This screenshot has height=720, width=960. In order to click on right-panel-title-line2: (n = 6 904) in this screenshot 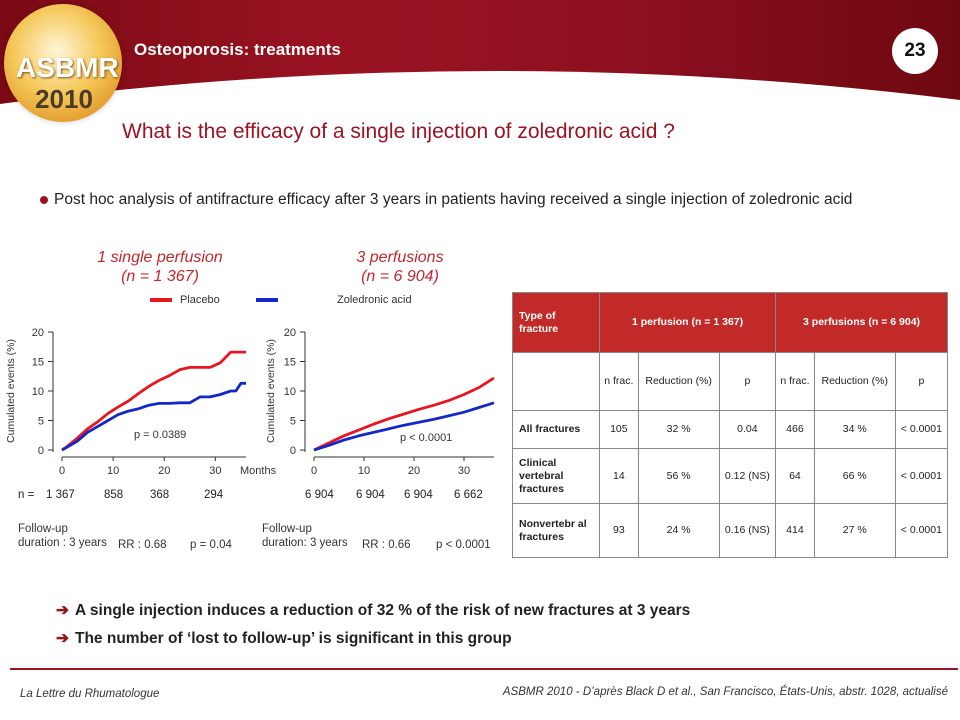, I will do `click(400, 276)`.